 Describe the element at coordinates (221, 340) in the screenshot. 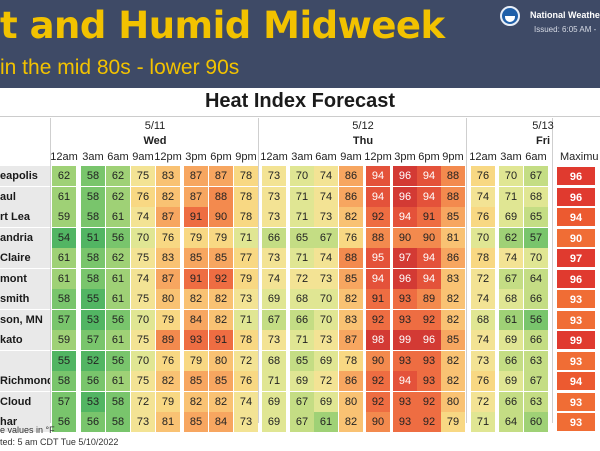

I see `heat-index-cell: 91` at that location.